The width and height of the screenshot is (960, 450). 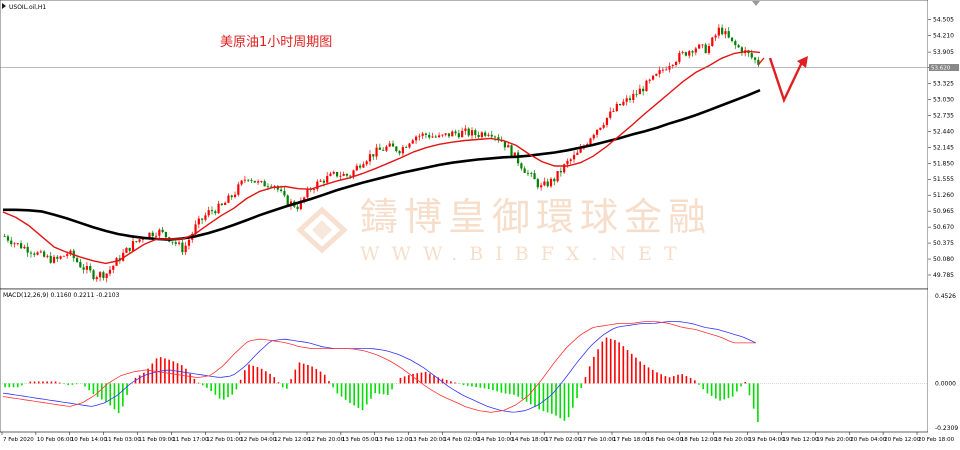 I want to click on price-tick-label: 50.080, so click(x=943, y=259).